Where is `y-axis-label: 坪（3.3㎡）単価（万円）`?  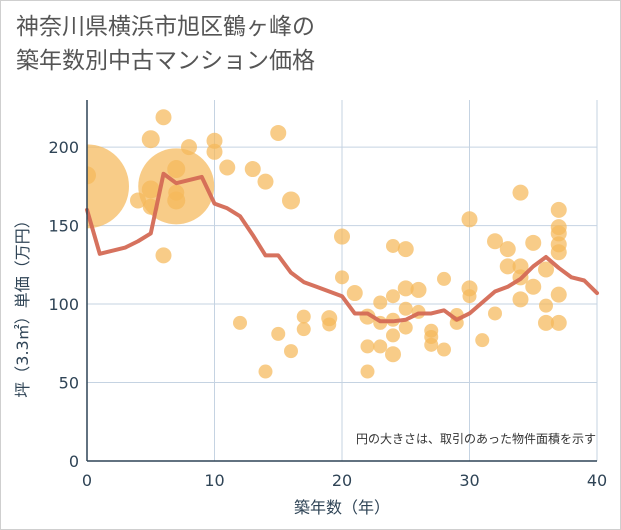 y-axis-label: 坪（3.3㎡）単価（万円） is located at coordinates (22, 304).